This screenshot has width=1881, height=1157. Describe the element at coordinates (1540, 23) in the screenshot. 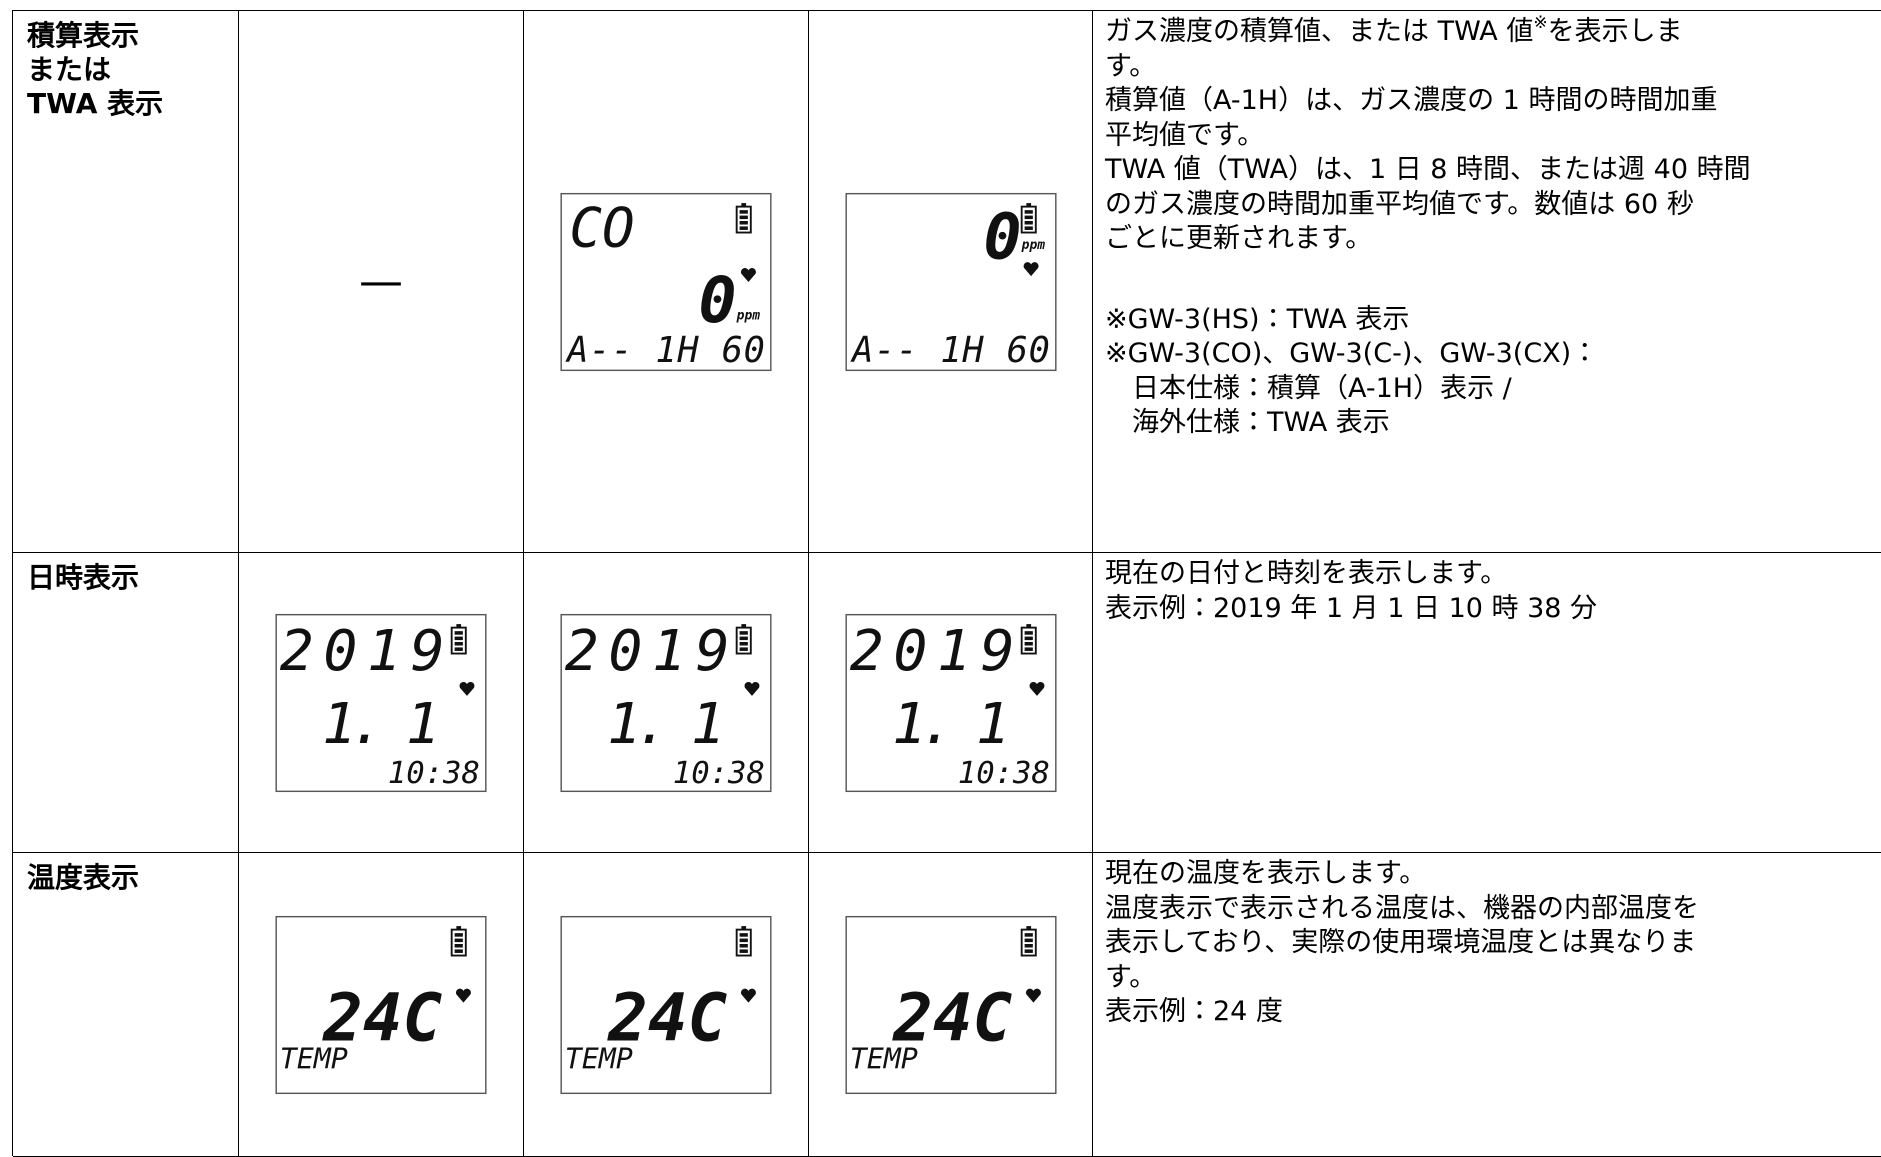

I see `note-mark: ※` at that location.